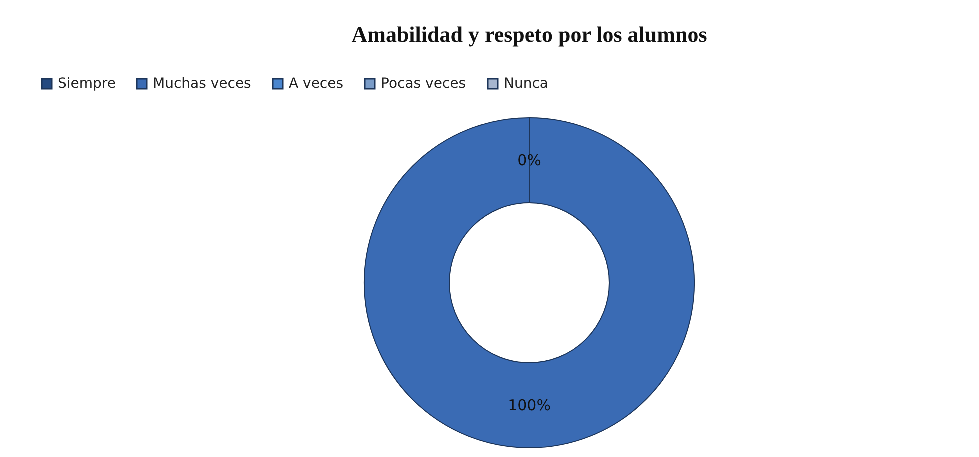 This screenshot has width=979, height=457. Describe the element at coordinates (202, 84) in the screenshot. I see `legend-label: Muchas veces` at that location.